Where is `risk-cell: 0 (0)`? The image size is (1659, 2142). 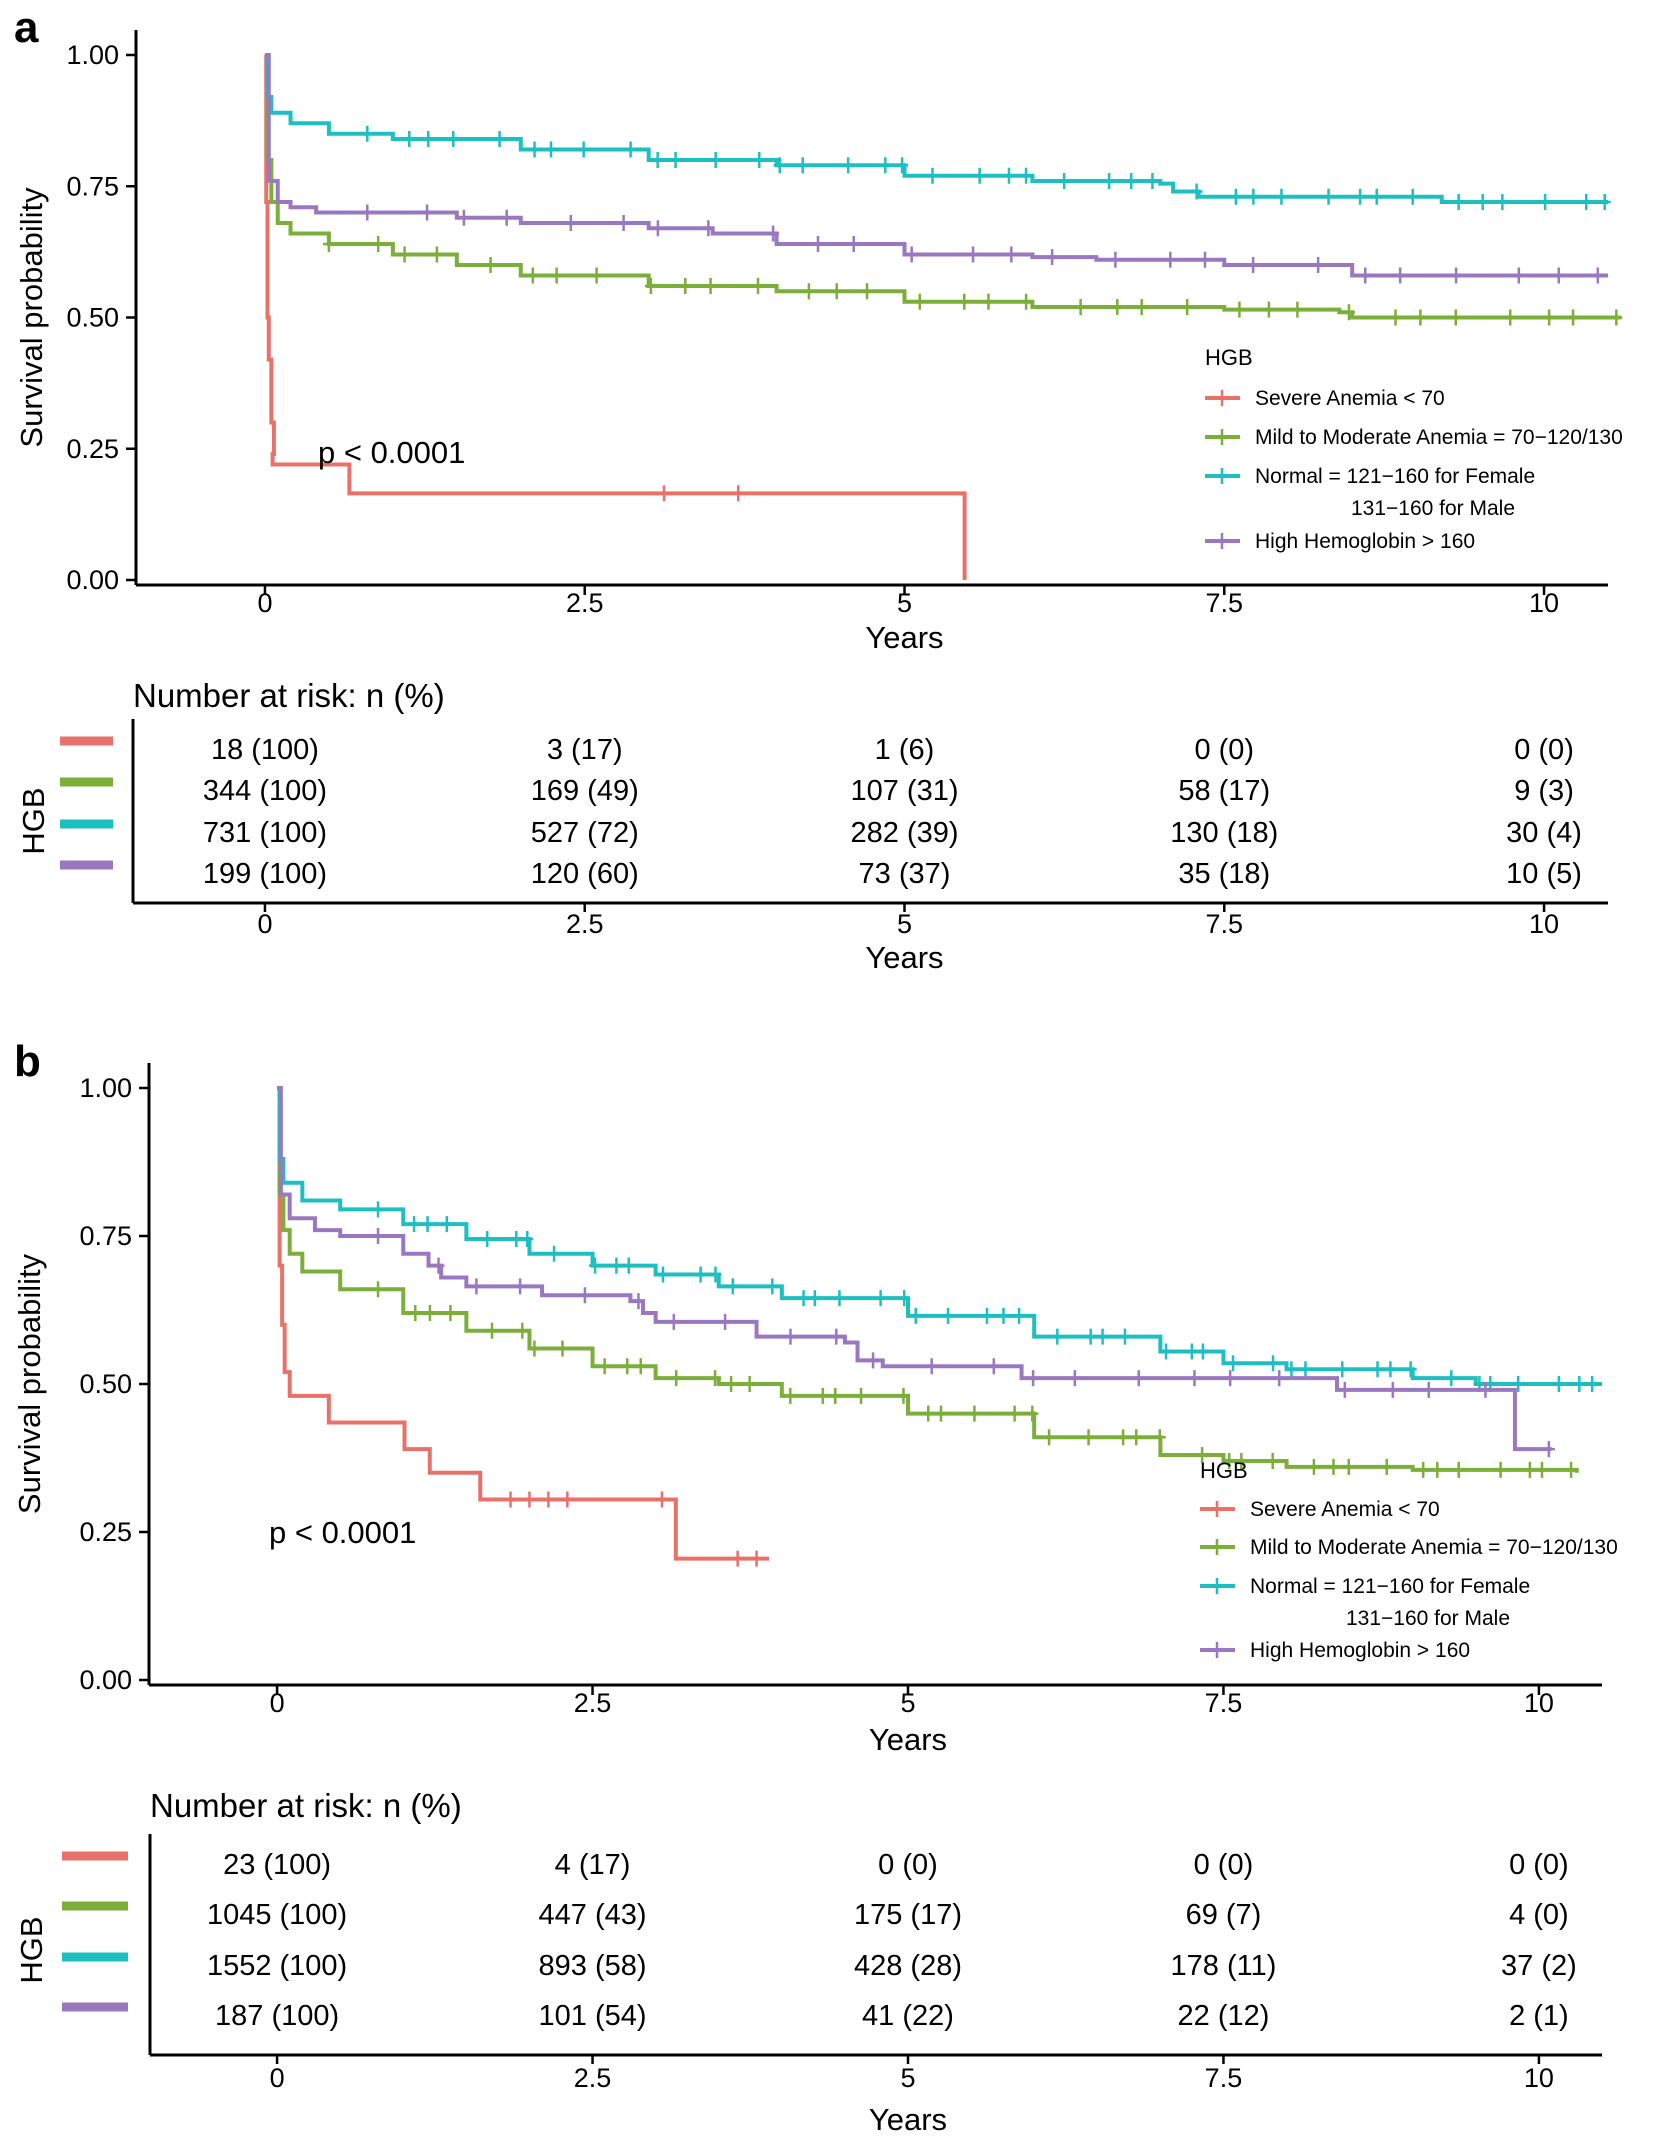 risk-cell: 0 (0) is located at coordinates (1224, 750).